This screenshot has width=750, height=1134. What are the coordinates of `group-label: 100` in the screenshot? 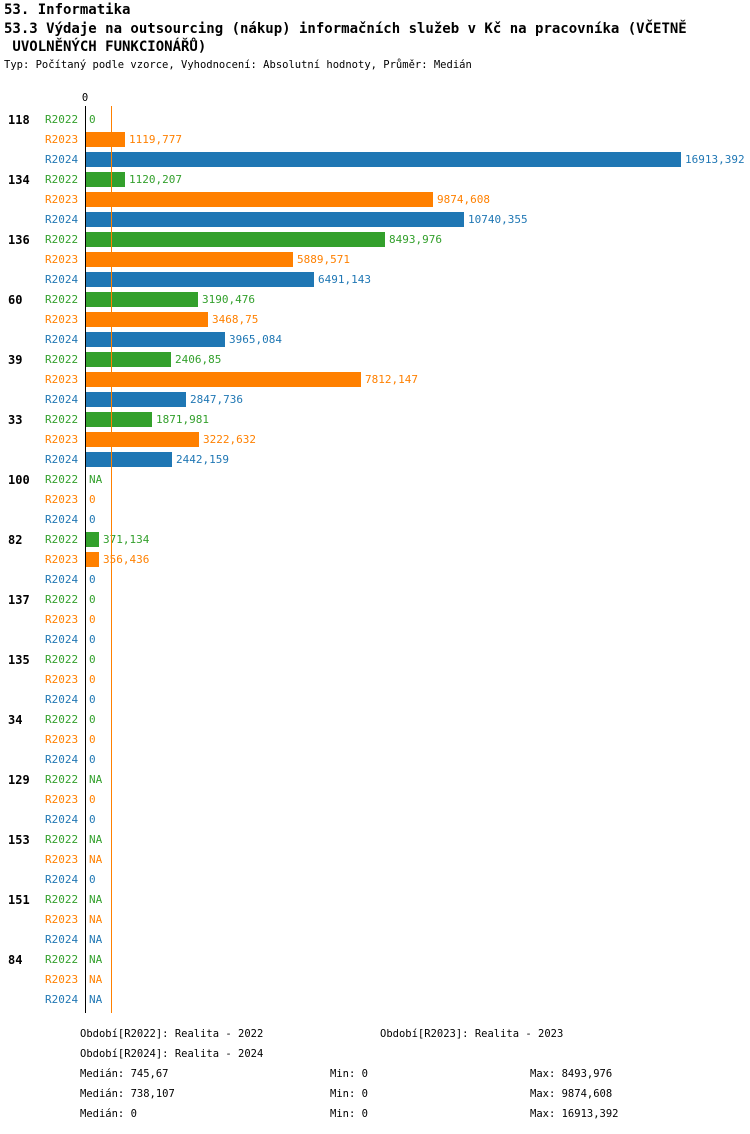 It's located at (19, 480).